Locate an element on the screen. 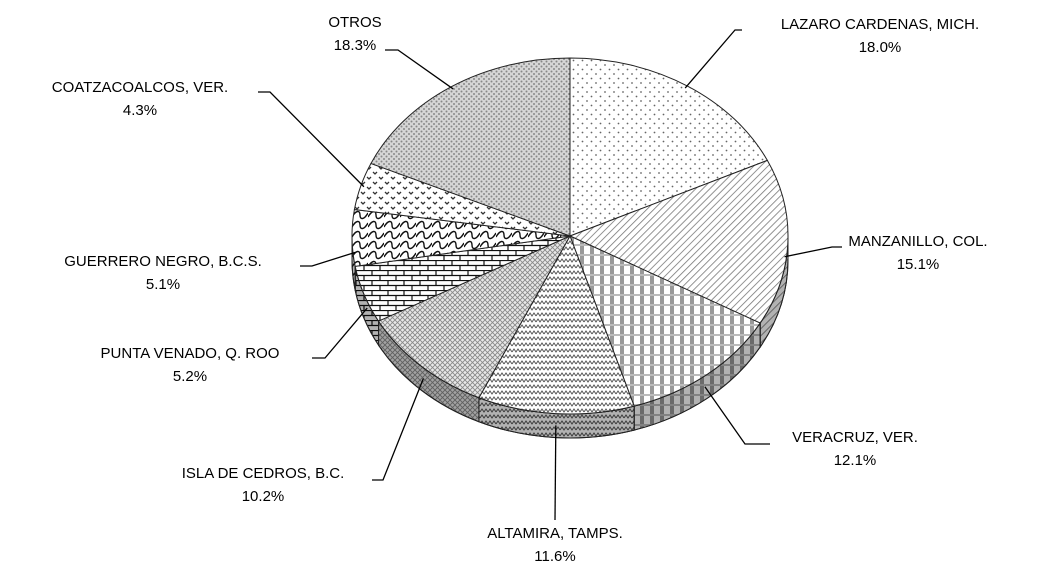 The width and height of the screenshot is (1041, 569). slice-label: PUNTA VENADO, Q. ROO is located at coordinates (190, 353).